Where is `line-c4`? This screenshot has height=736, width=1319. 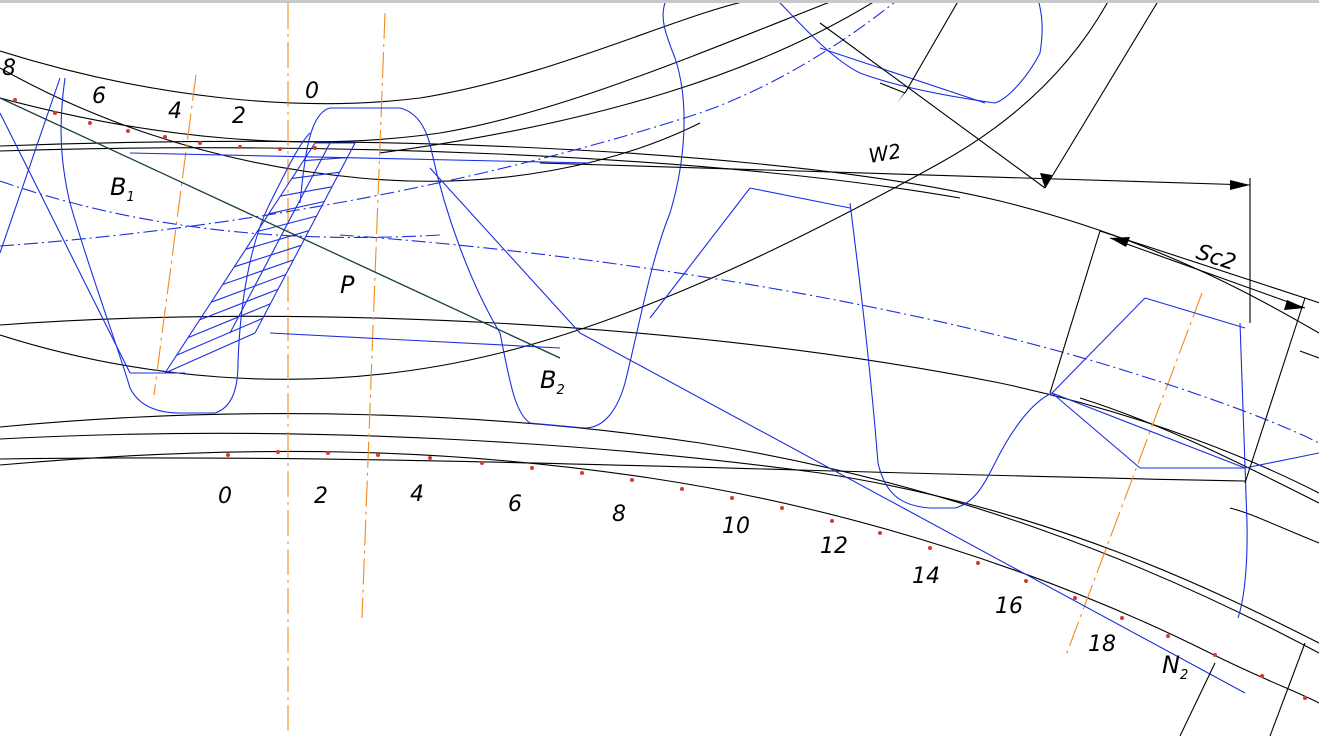 line-c4 is located at coordinates (700, 253).